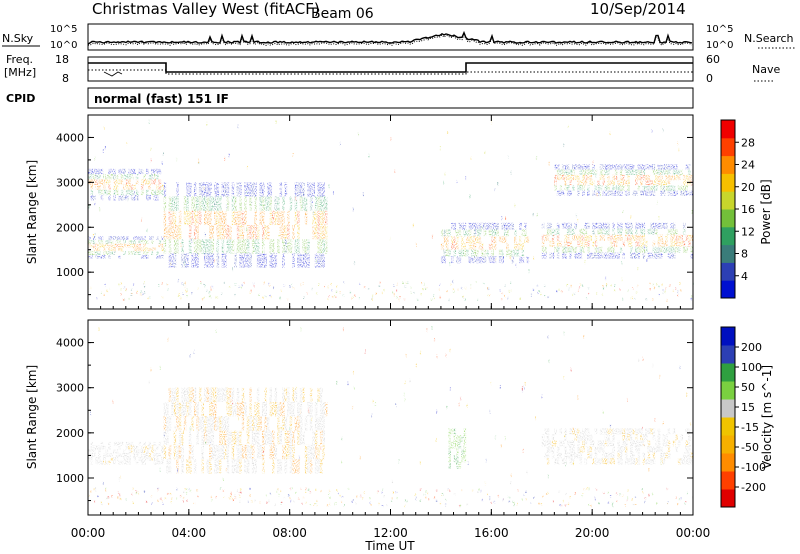 The width and height of the screenshot is (800, 554). What do you see at coordinates (728, 372) in the screenshot?
I see `colorbar-segment` at bounding box center [728, 372].